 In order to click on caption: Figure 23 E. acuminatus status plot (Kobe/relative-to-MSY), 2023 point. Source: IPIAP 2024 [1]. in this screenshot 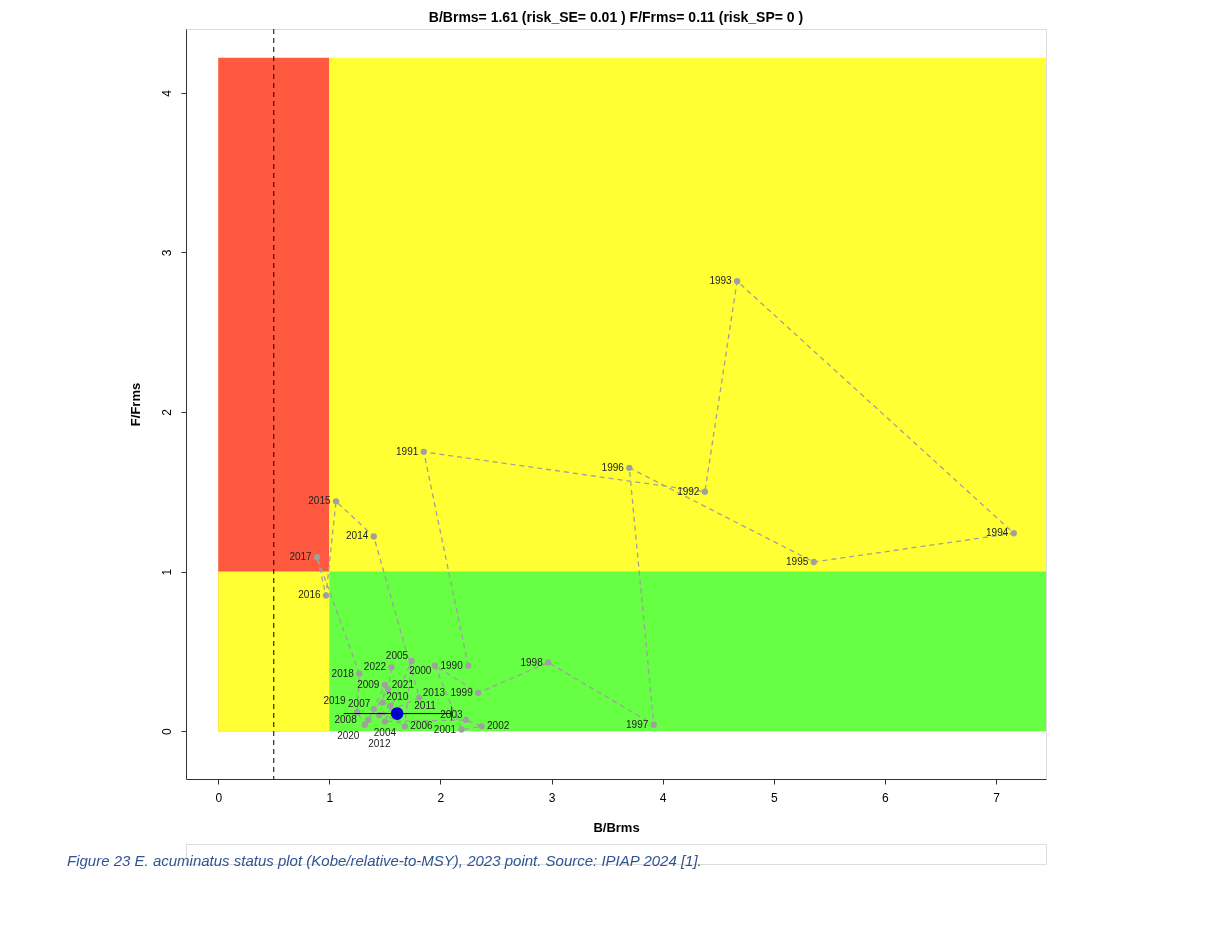, I will do `click(384, 860)`.